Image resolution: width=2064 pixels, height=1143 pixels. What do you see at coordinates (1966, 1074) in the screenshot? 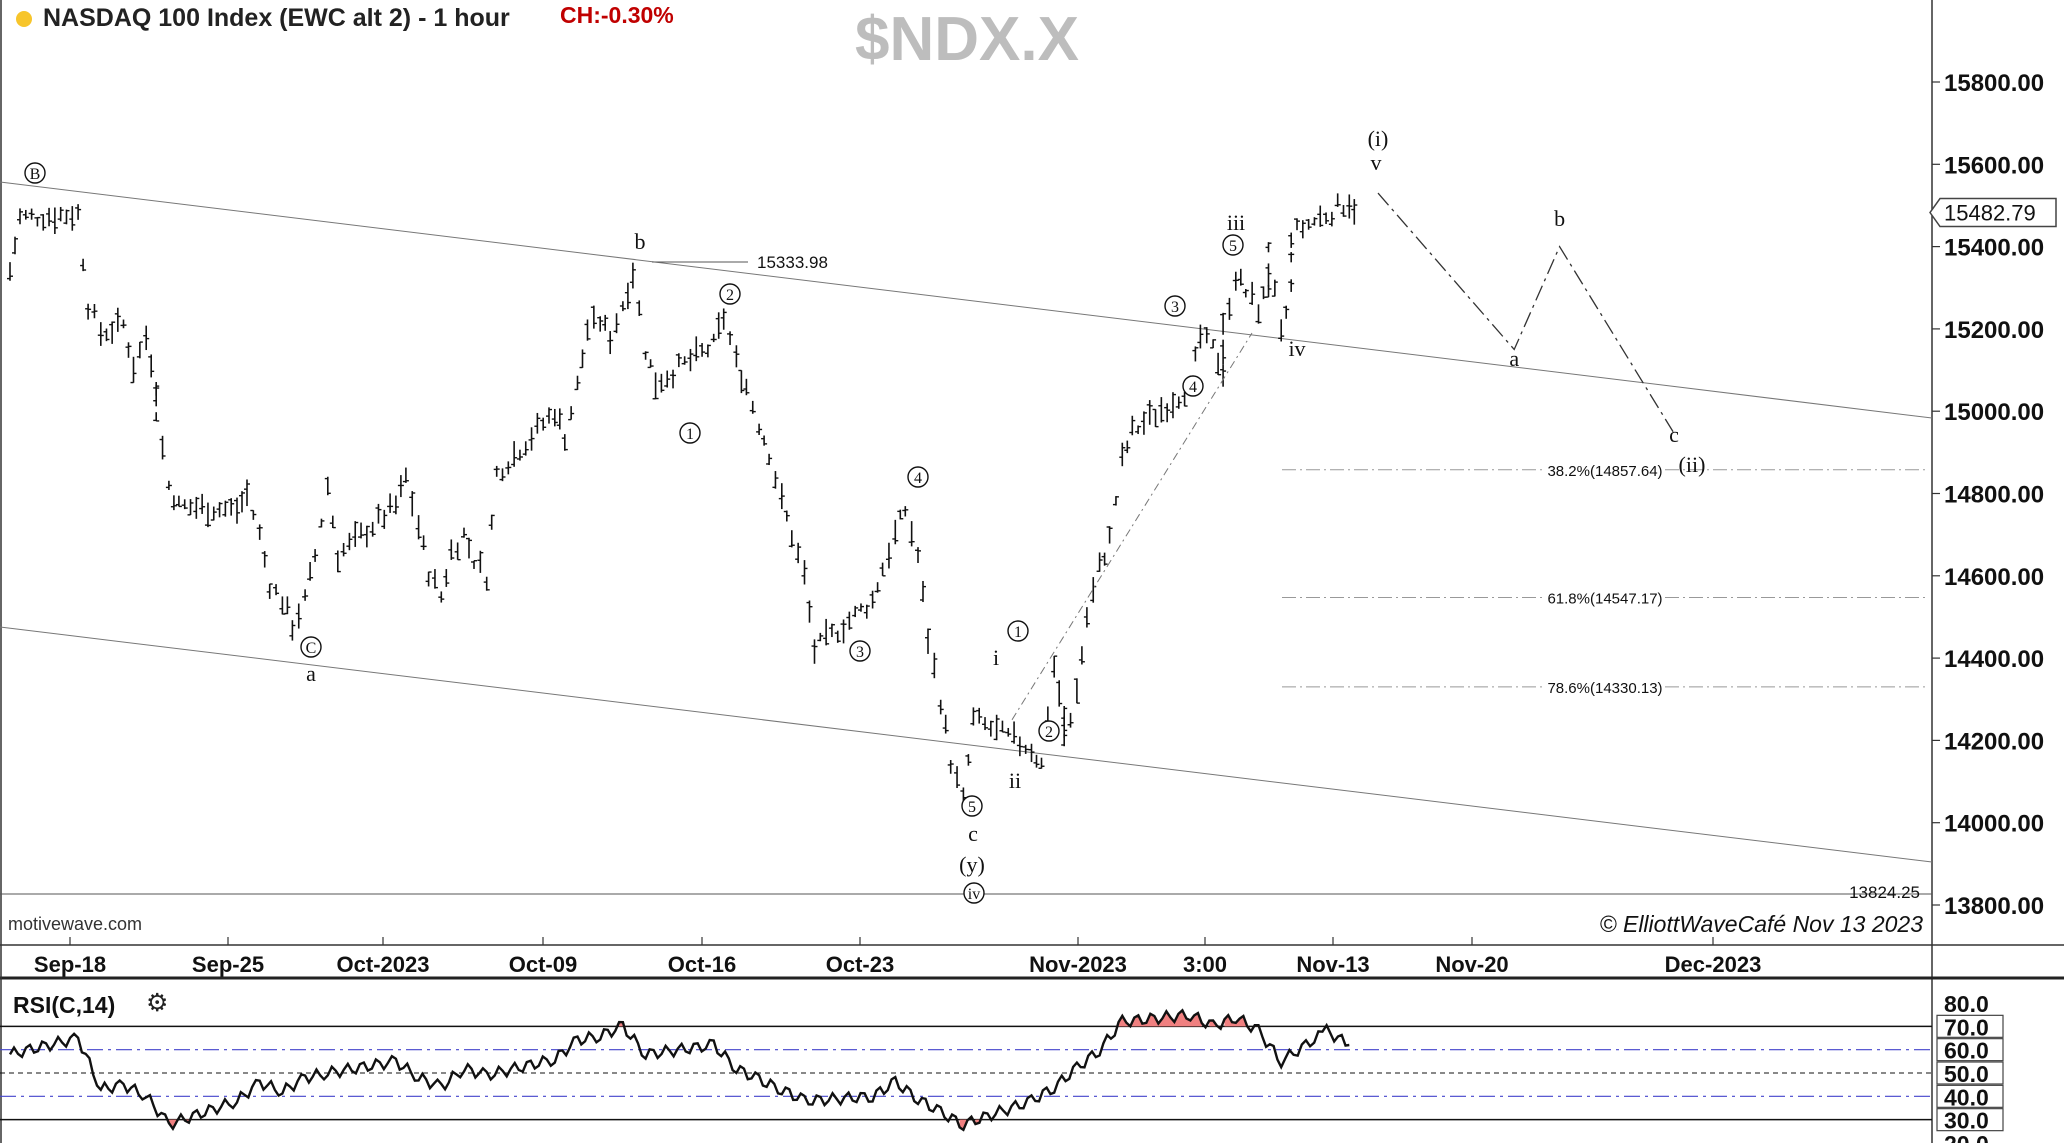
I see `rsi-tick-label: 50.0` at bounding box center [1966, 1074].